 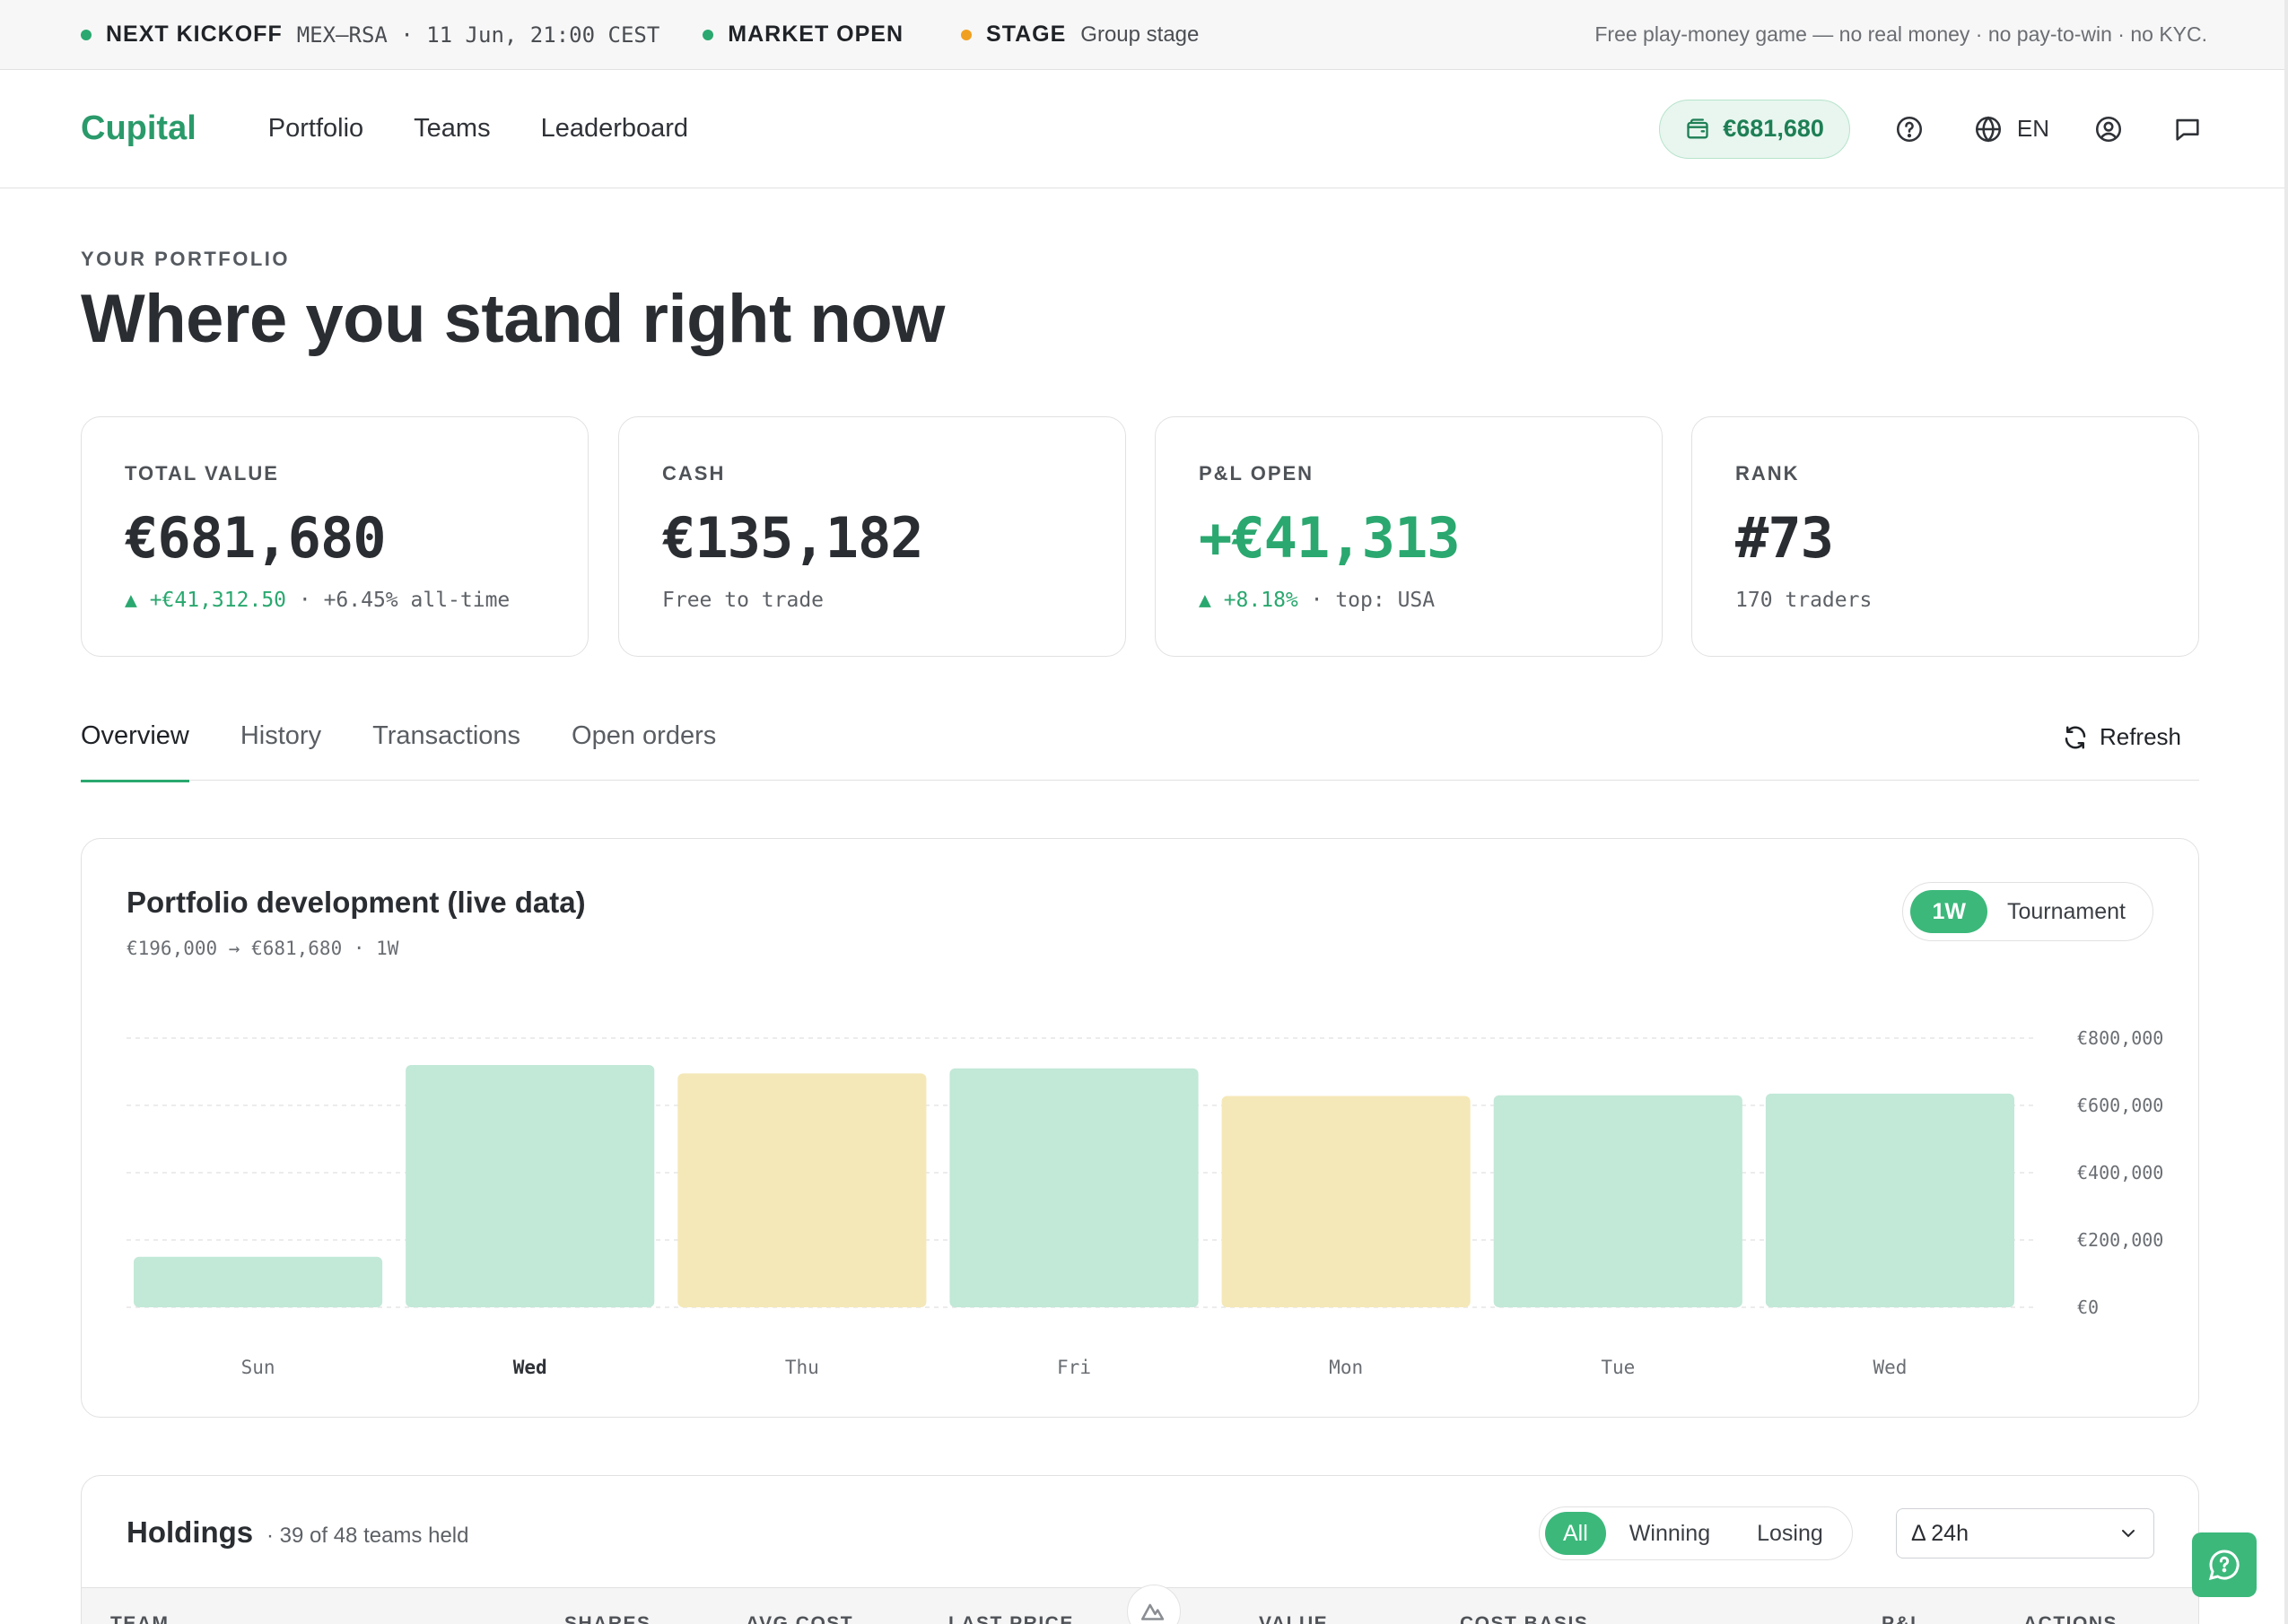 What do you see at coordinates (478, 35) in the screenshot?
I see `kickoff-value: MEX–RSA · 11 Jun, 21:00 CEST` at bounding box center [478, 35].